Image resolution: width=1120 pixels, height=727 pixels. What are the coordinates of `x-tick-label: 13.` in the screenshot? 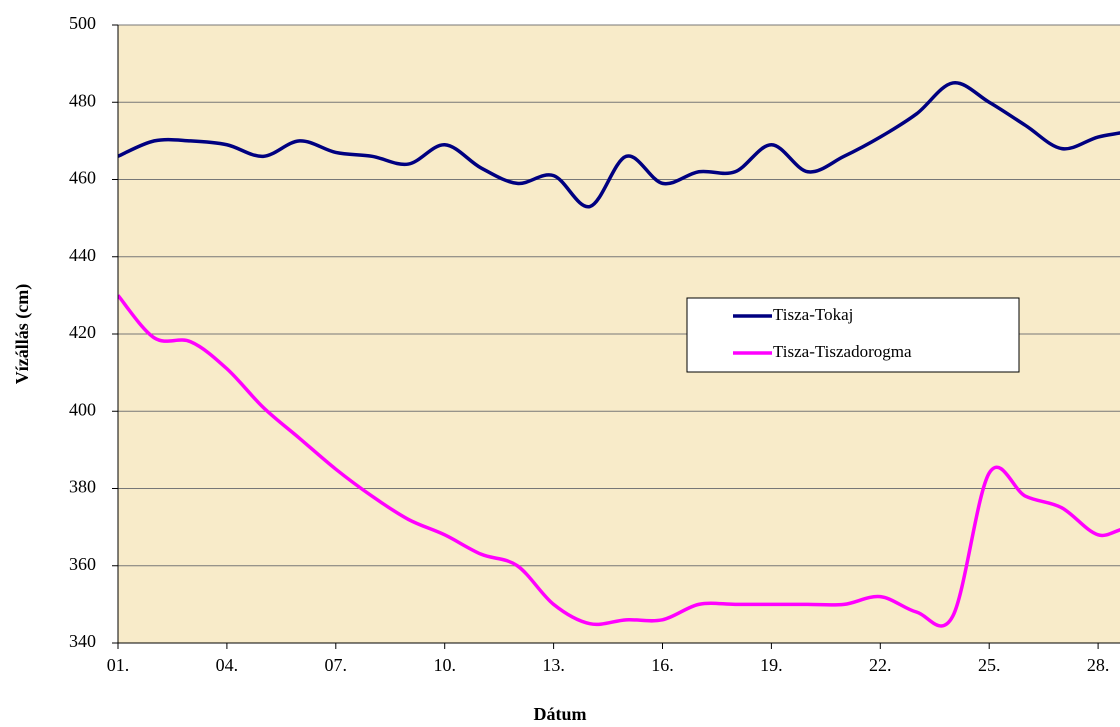 It's located at (553, 665).